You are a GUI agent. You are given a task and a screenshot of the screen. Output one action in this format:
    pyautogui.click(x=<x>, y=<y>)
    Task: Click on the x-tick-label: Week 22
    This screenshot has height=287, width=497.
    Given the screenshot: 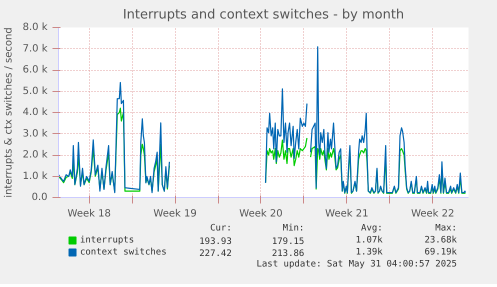 What is the action you would take?
    pyautogui.click(x=432, y=214)
    